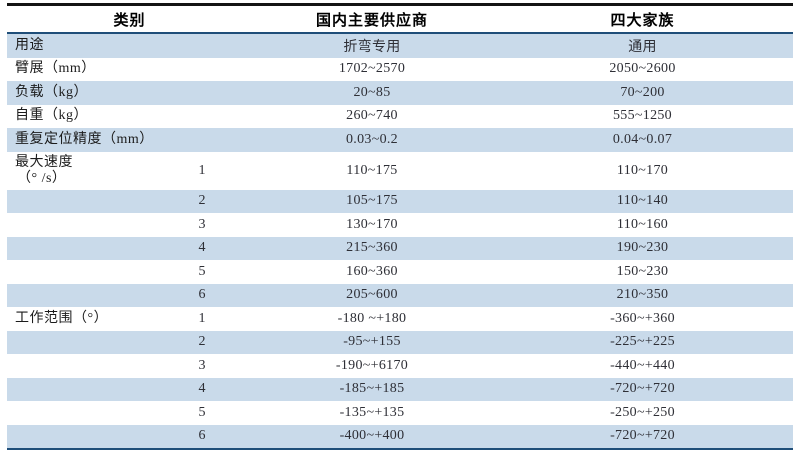 The width and height of the screenshot is (800, 457). I want to click on table-row: 臂展（mm） 1702~2570 2050~2600, so click(400, 70).